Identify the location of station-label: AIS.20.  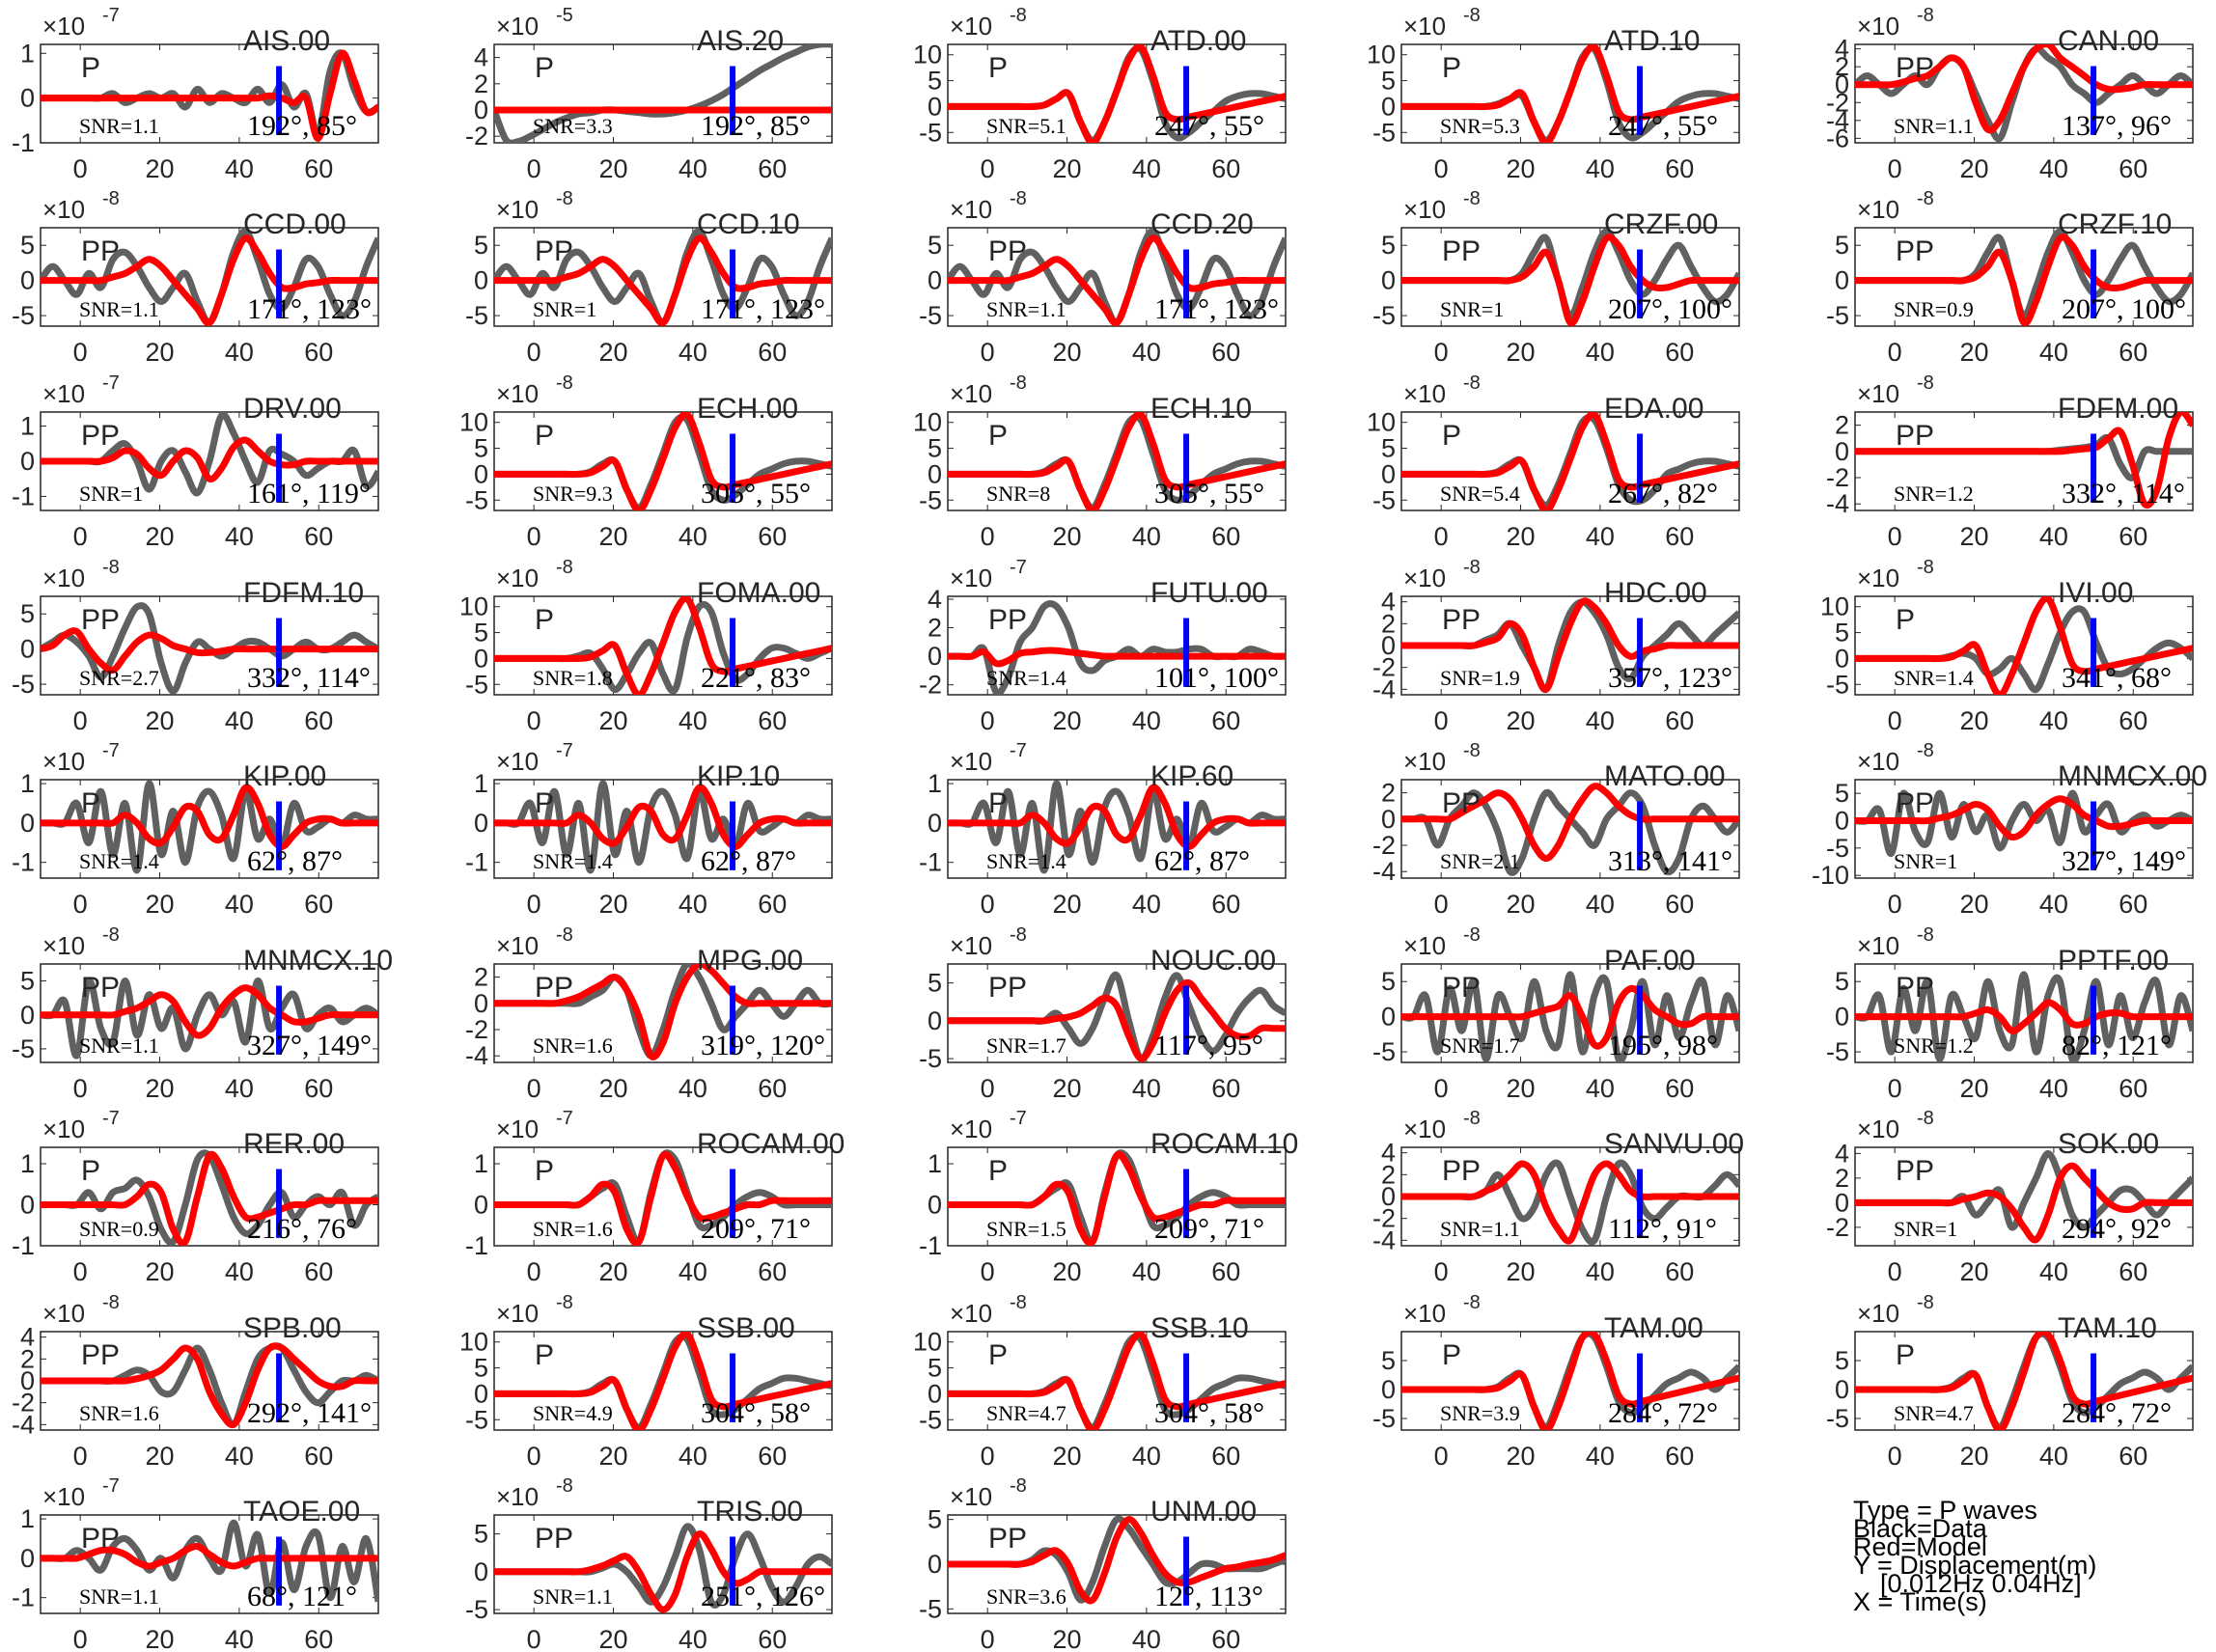
(740, 41).